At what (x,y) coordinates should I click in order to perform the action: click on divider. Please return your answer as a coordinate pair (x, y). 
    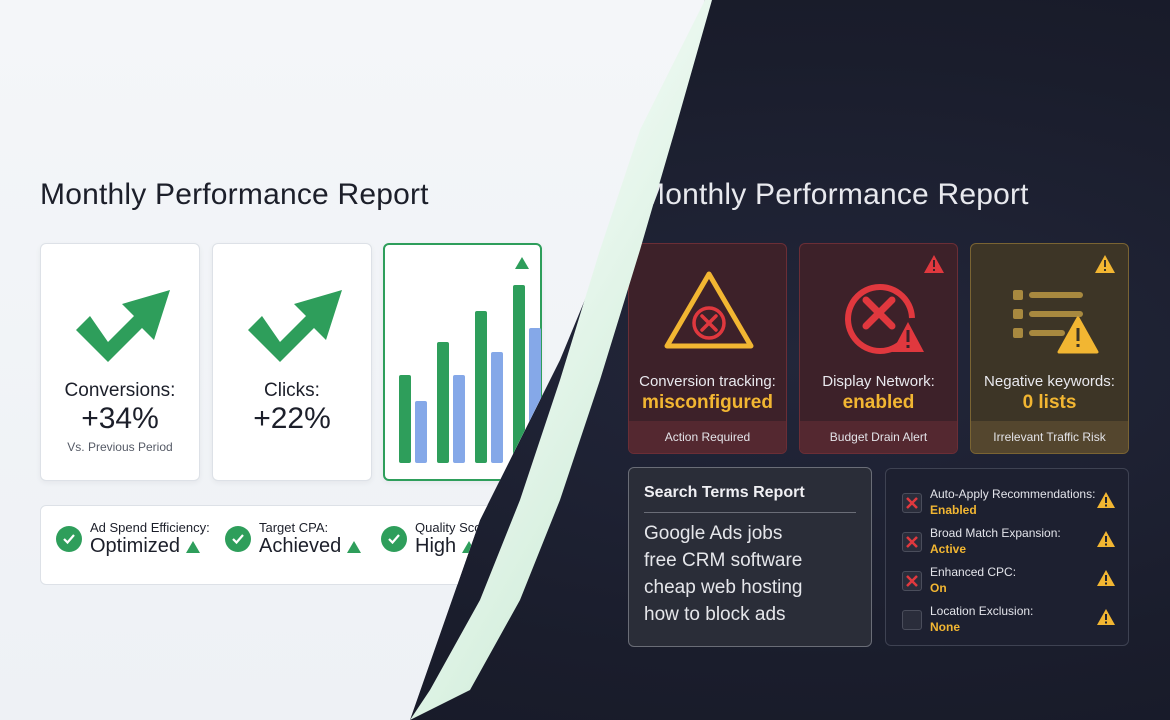
    Looking at the image, I should click on (750, 512).